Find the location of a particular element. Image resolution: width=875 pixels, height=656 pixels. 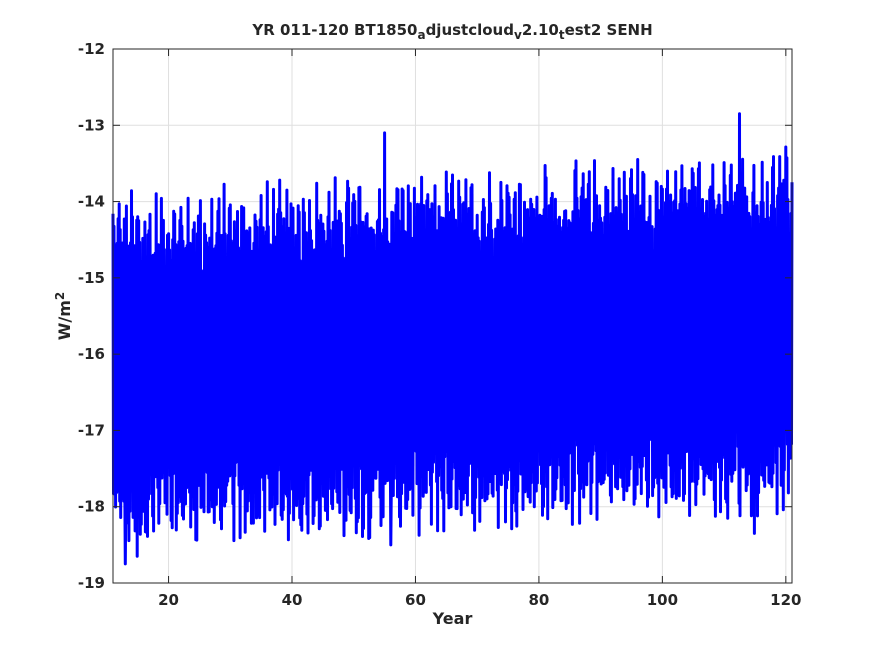

y-tick-label: -16 is located at coordinates (91, 354).